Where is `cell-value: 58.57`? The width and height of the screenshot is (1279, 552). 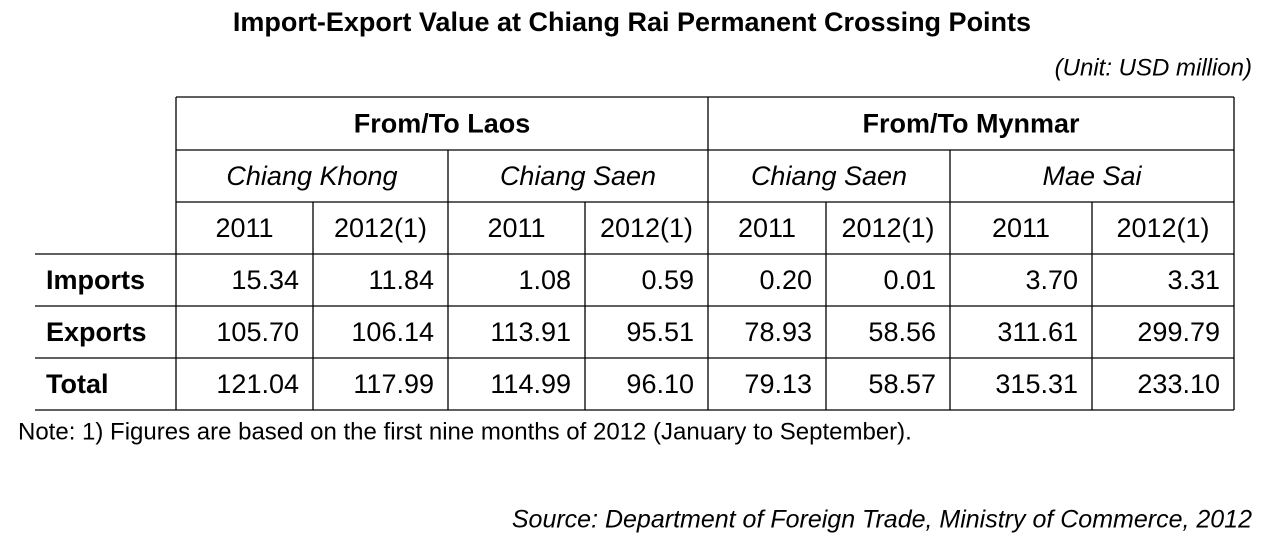
cell-value: 58.57 is located at coordinates (902, 384).